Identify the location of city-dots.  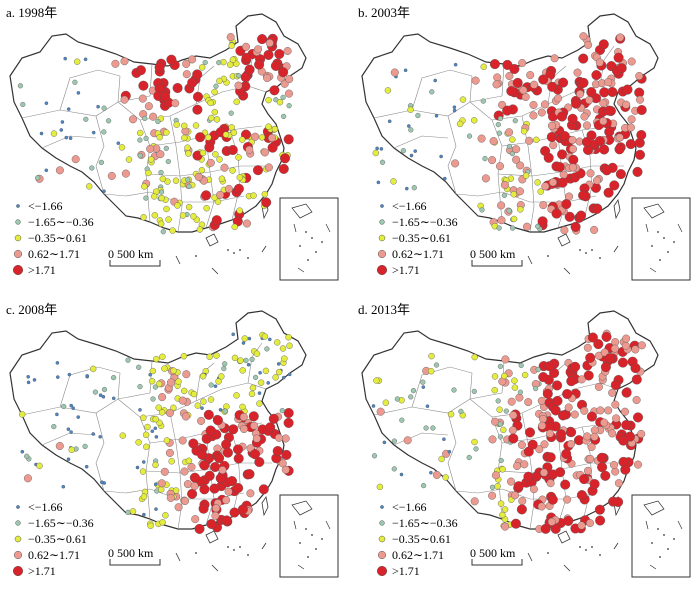
(155, 134).